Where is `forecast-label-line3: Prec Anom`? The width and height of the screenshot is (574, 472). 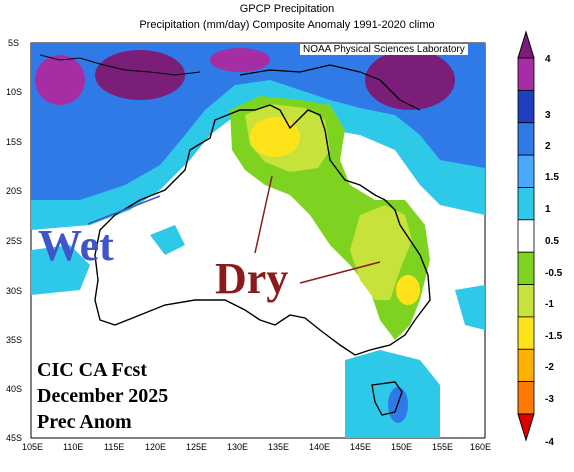
forecast-label-line3: Prec Anom is located at coordinates (84, 422).